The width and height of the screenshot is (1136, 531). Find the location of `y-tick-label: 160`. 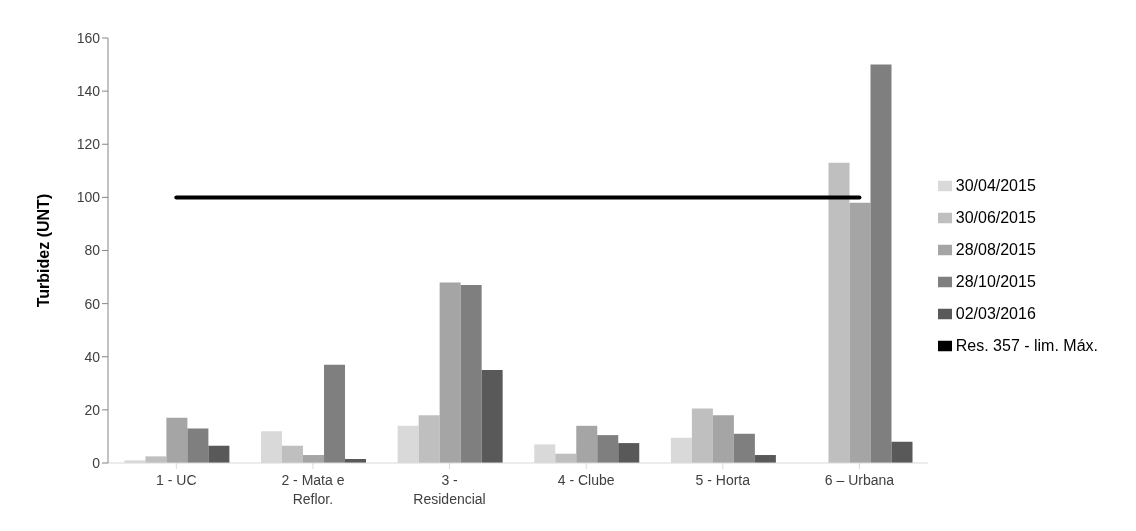

y-tick-label: 160 is located at coordinates (88, 37).